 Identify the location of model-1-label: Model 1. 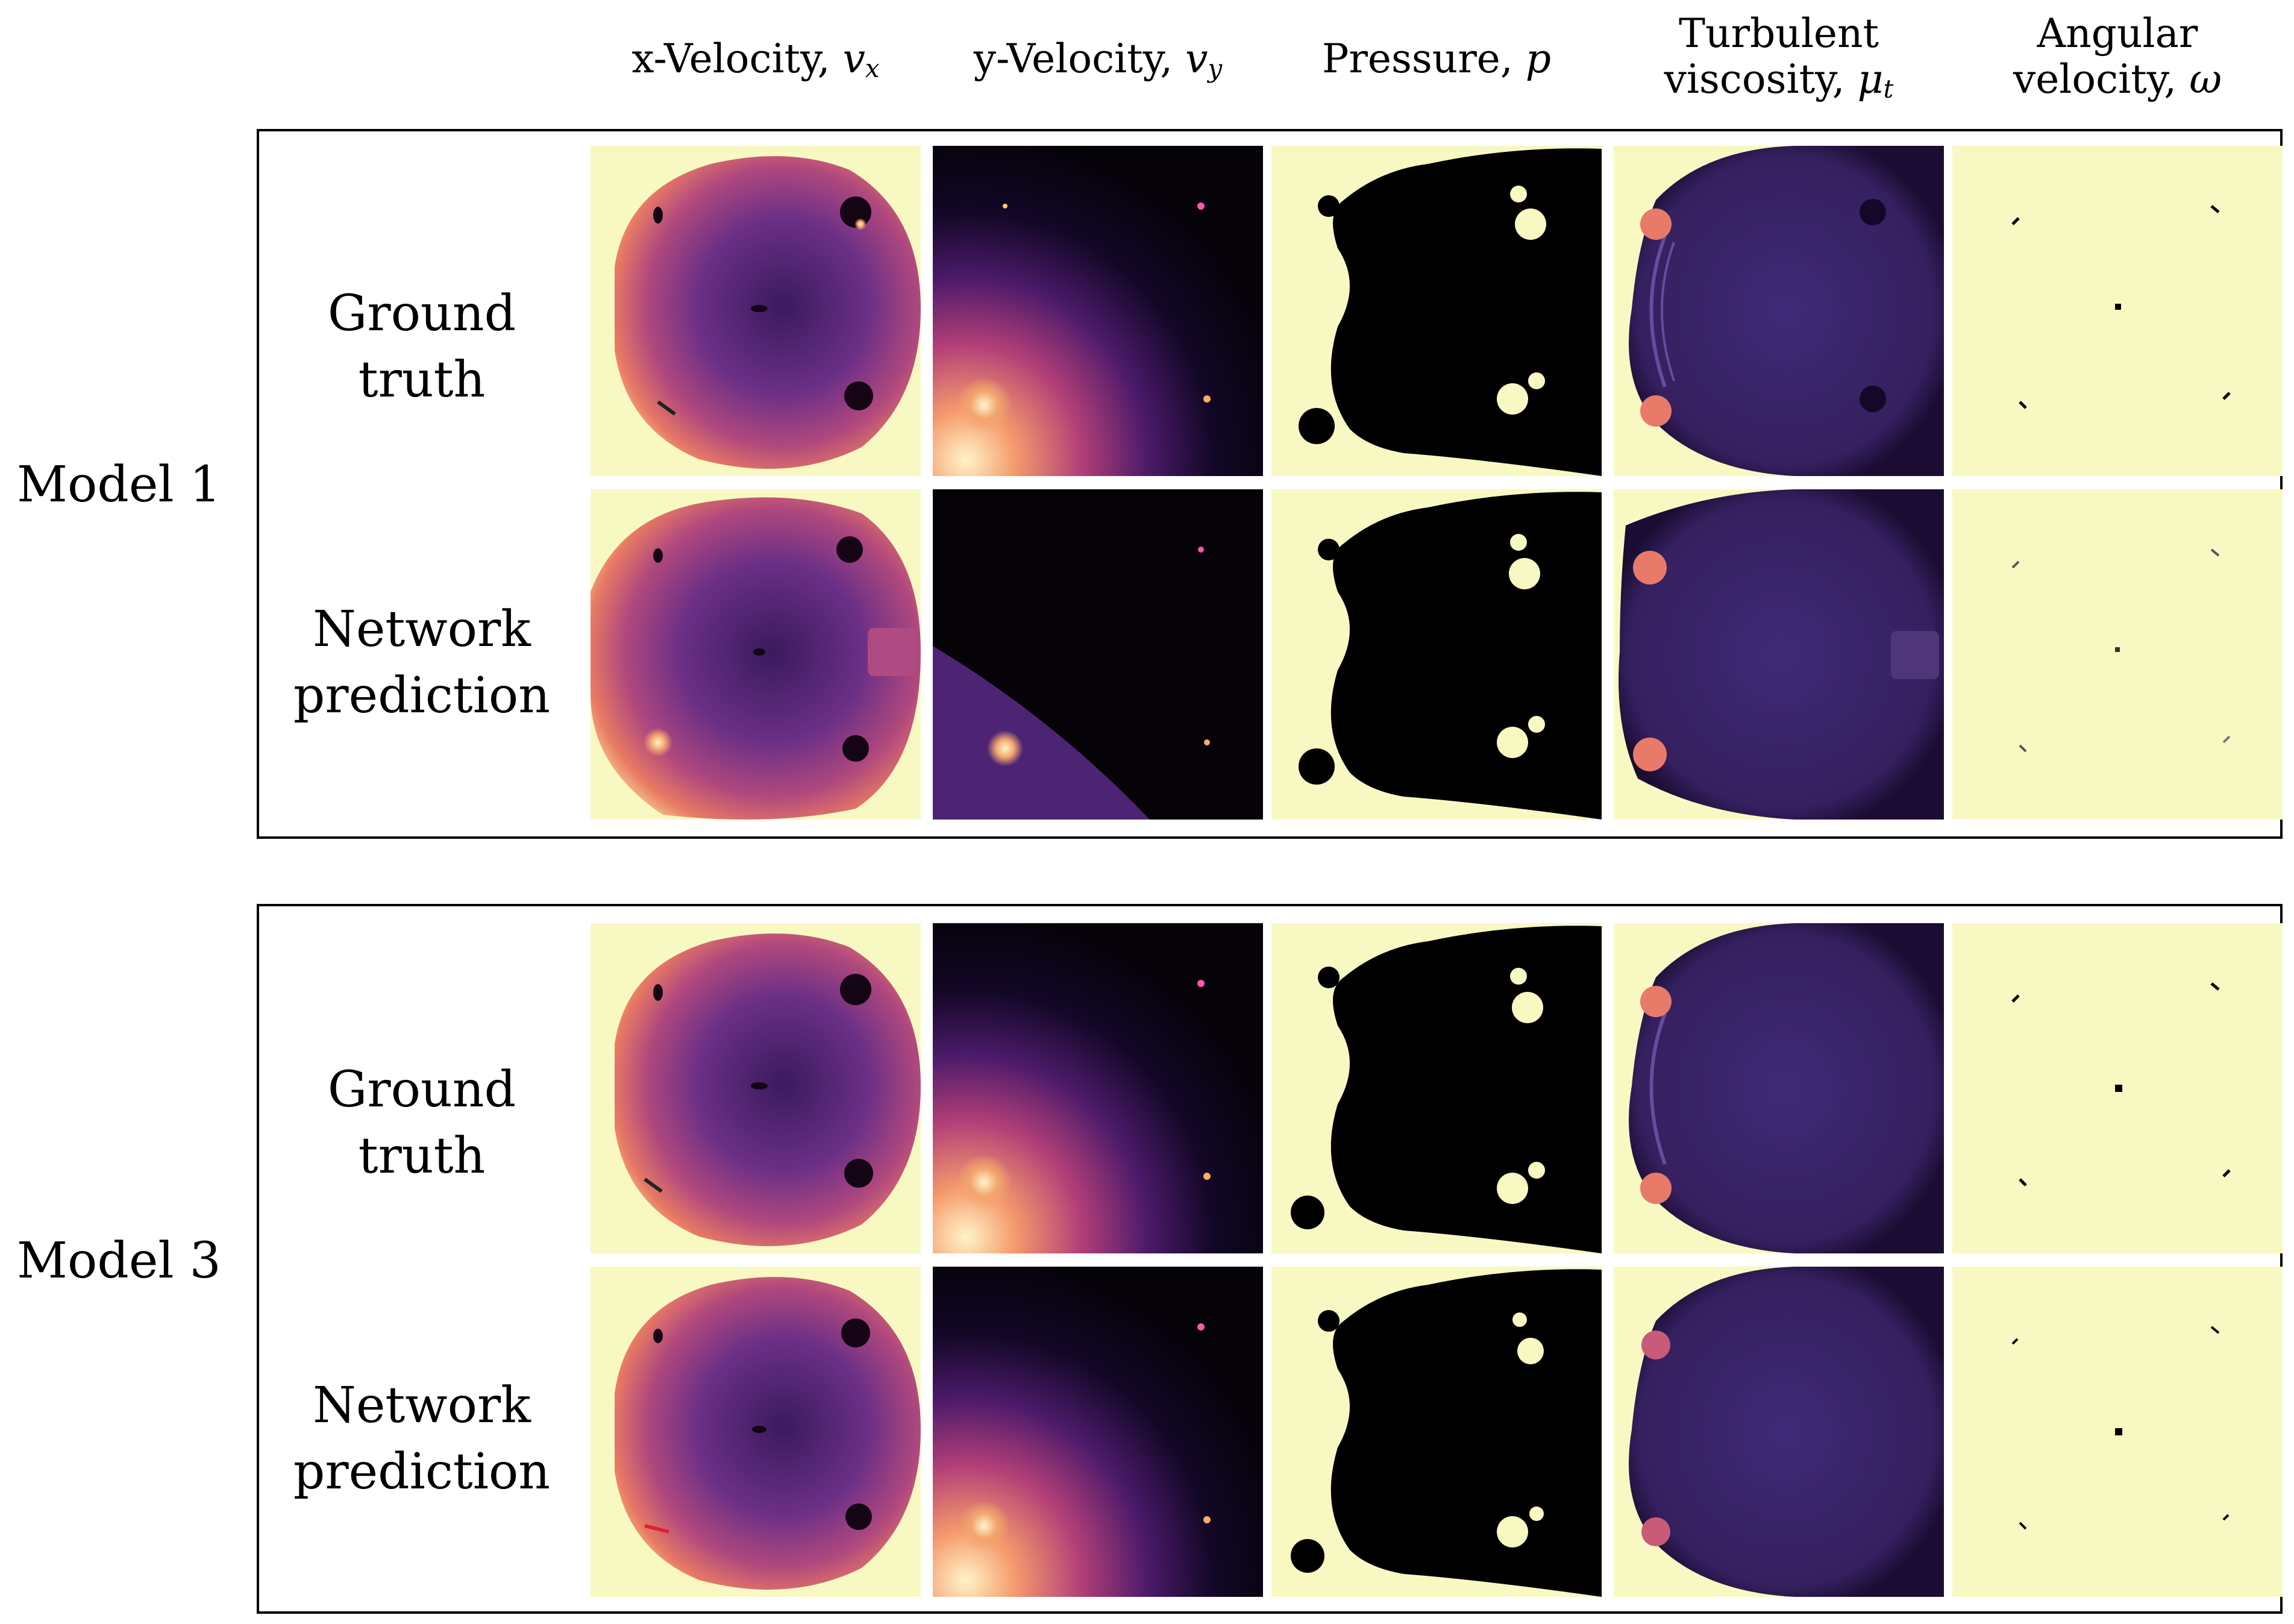
(119, 484).